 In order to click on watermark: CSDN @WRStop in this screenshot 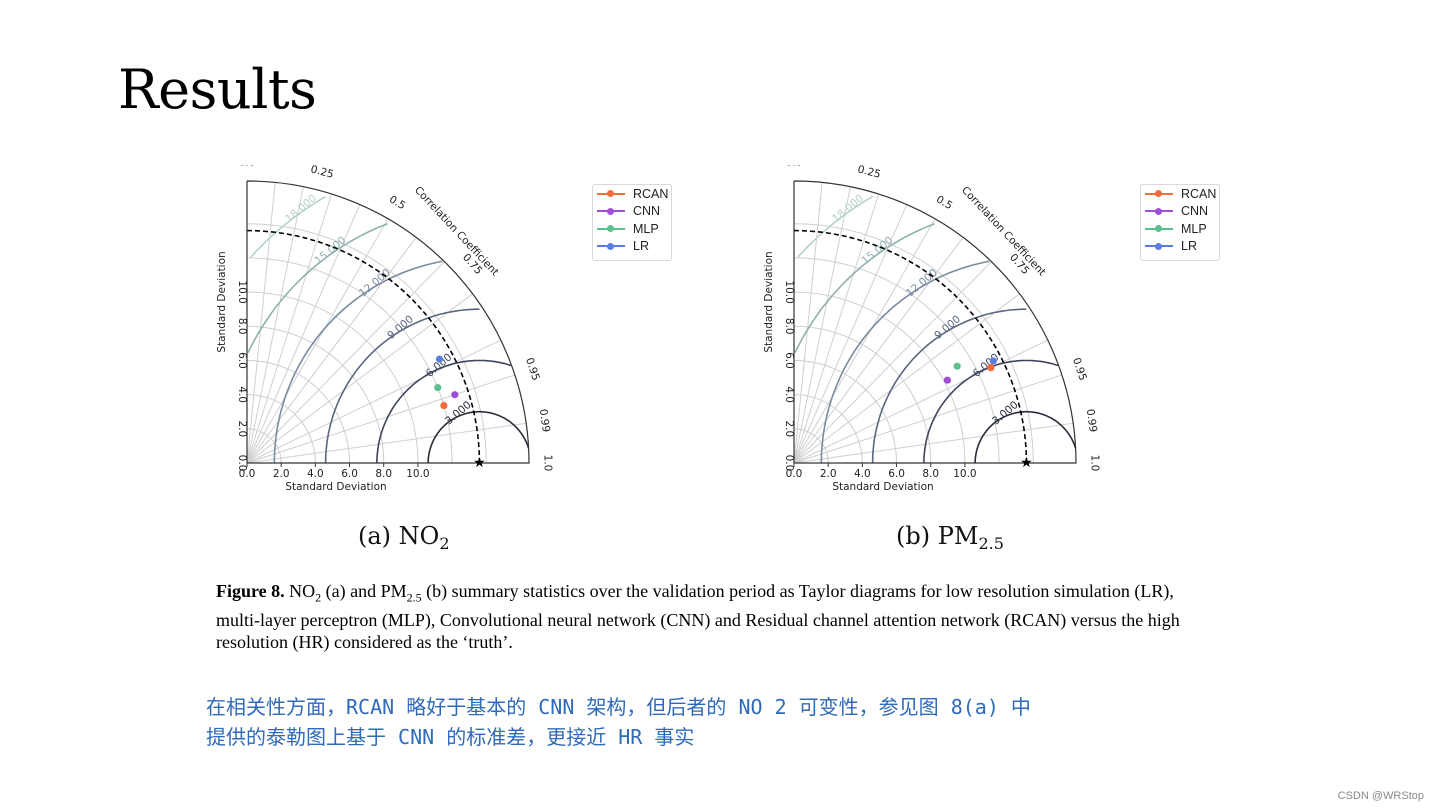, I will do `click(1380, 796)`.